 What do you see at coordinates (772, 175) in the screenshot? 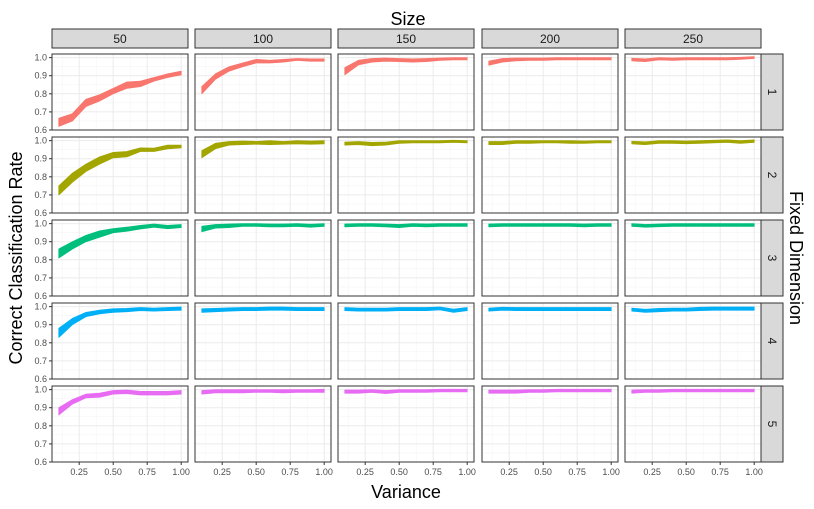
I see `row-strip-label: 2` at bounding box center [772, 175].